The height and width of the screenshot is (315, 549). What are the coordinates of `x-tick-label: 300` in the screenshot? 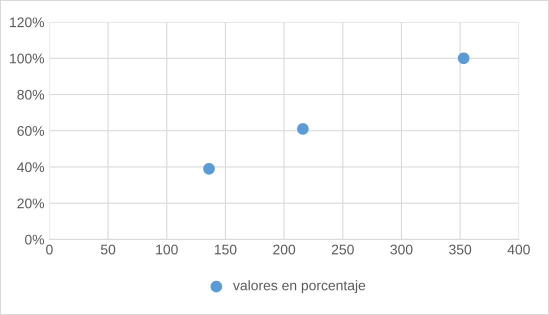 It's located at (401, 249).